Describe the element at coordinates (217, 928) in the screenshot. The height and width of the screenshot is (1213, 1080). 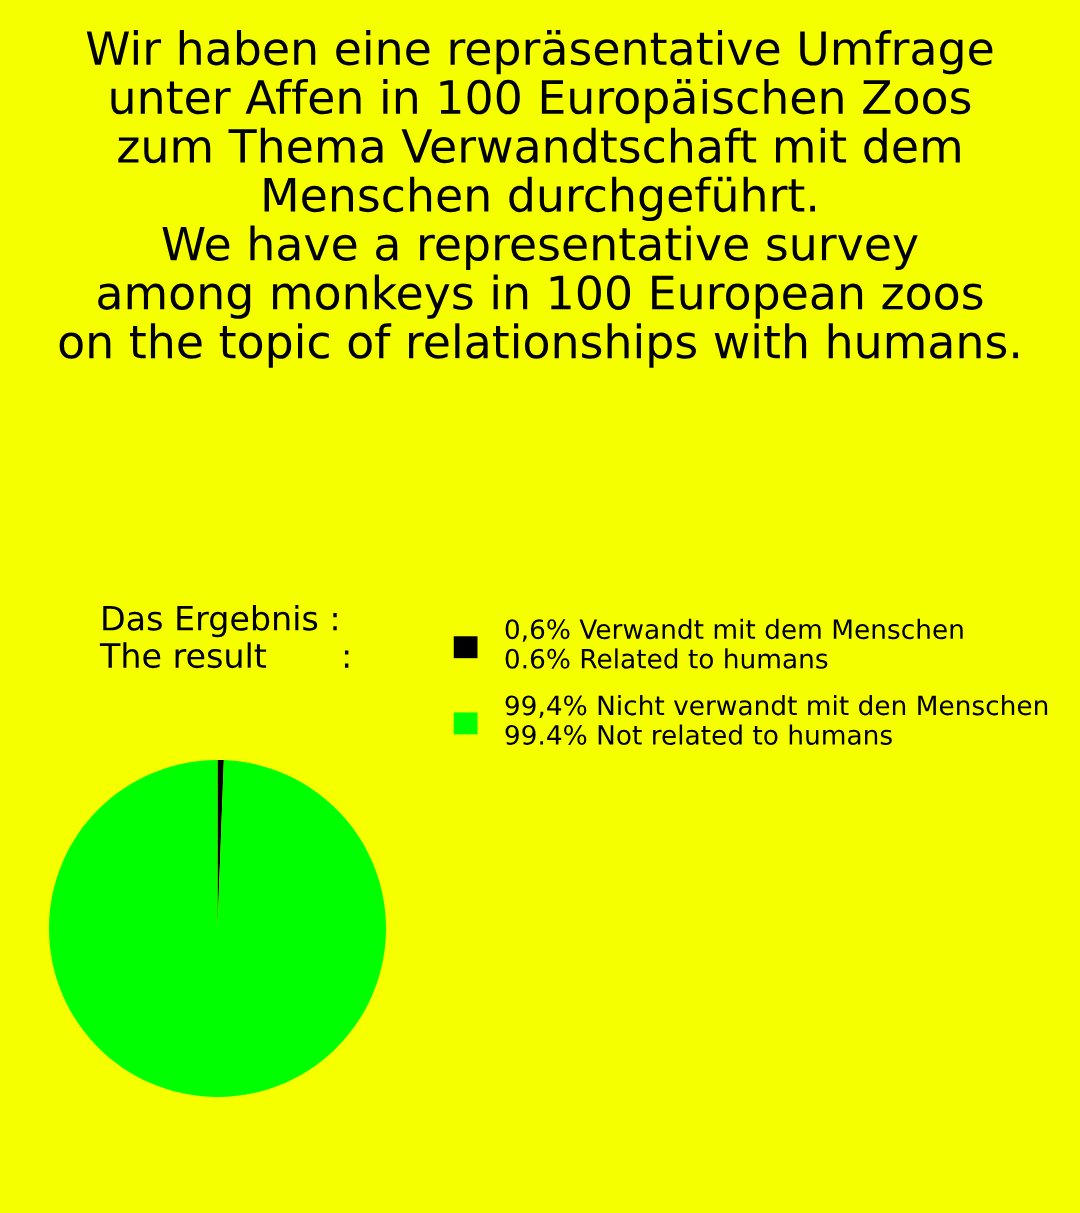
I see `pie-slice` at that location.